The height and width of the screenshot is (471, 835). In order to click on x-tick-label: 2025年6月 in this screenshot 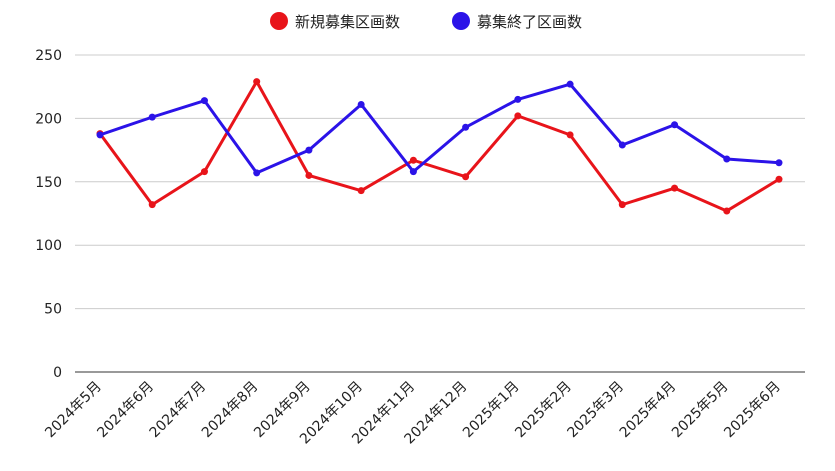, I will do `click(752, 410)`.